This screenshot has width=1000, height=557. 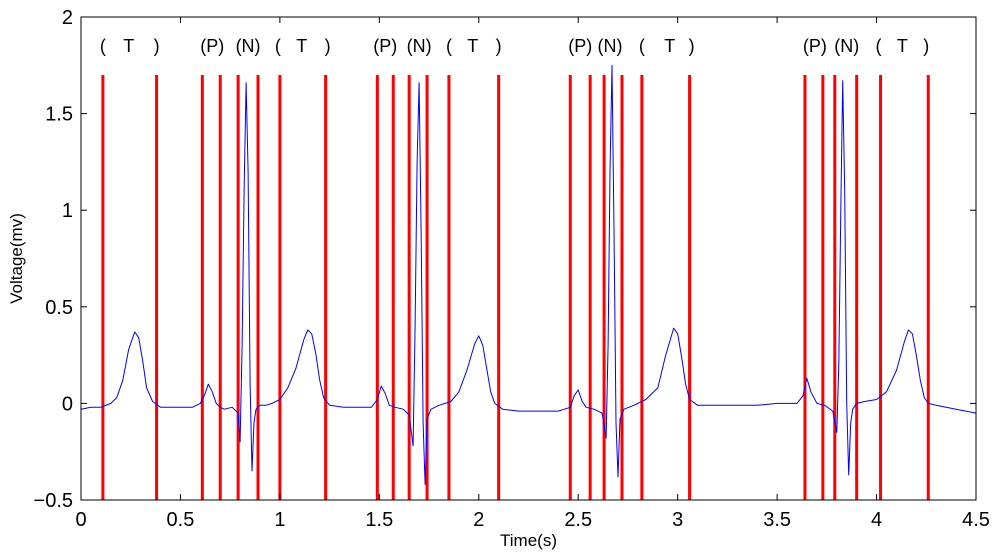 What do you see at coordinates (16, 258) in the screenshot?
I see `y-axis-title: Voltage(mv)` at bounding box center [16, 258].